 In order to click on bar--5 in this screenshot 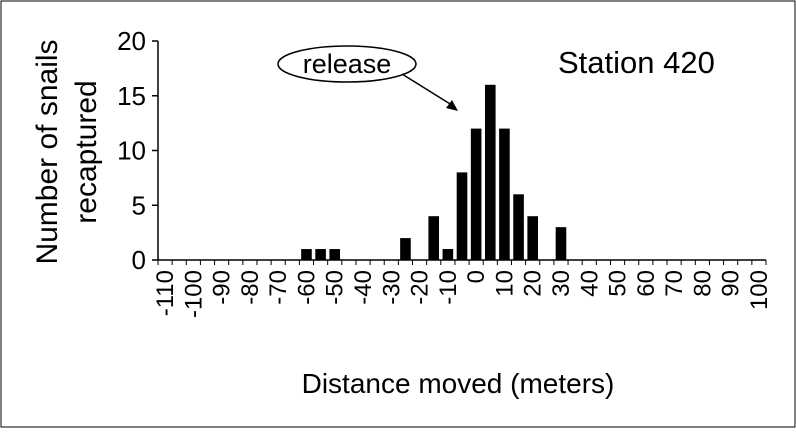, I will do `click(462, 216)`.